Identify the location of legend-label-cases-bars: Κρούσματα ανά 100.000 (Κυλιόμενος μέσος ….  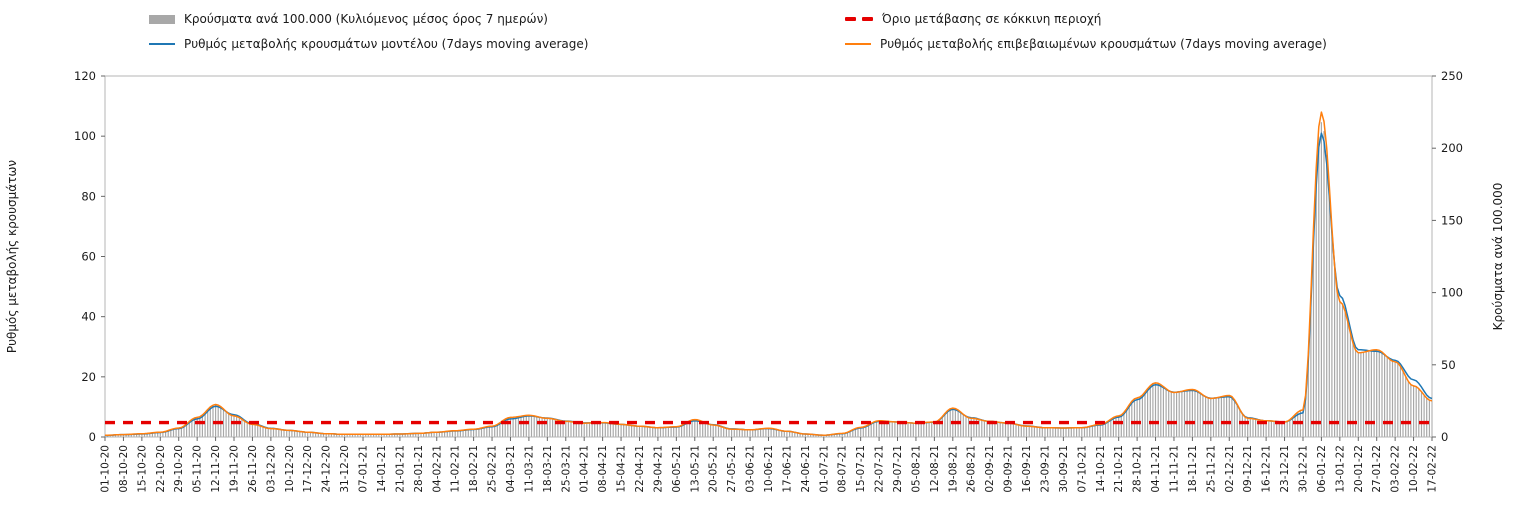
(366, 19).